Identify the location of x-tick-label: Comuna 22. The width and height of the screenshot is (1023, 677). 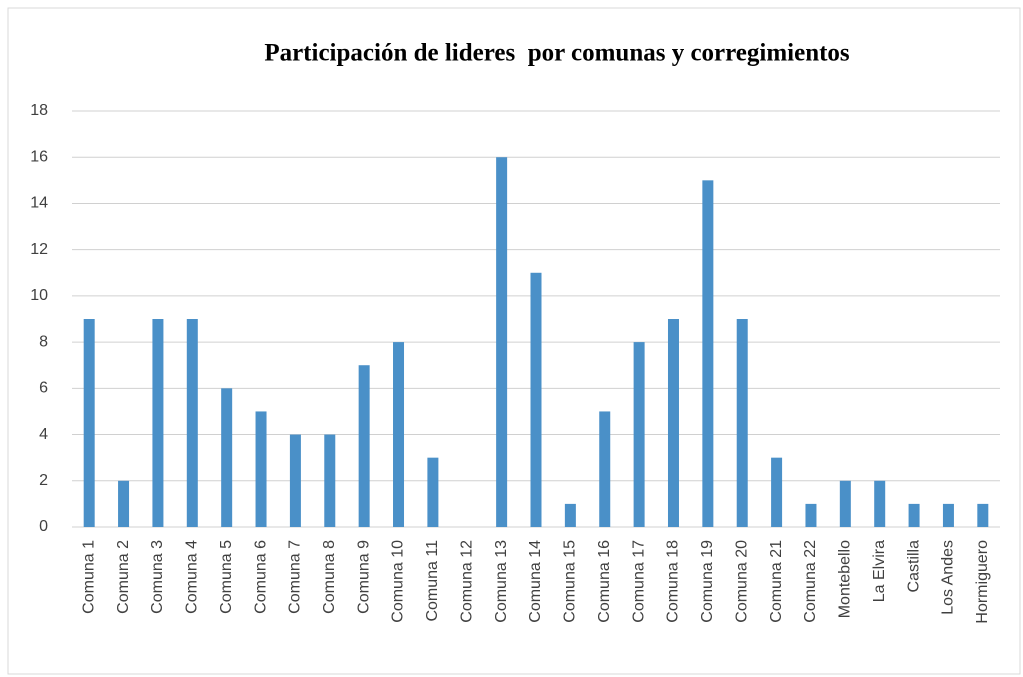
(810, 581).